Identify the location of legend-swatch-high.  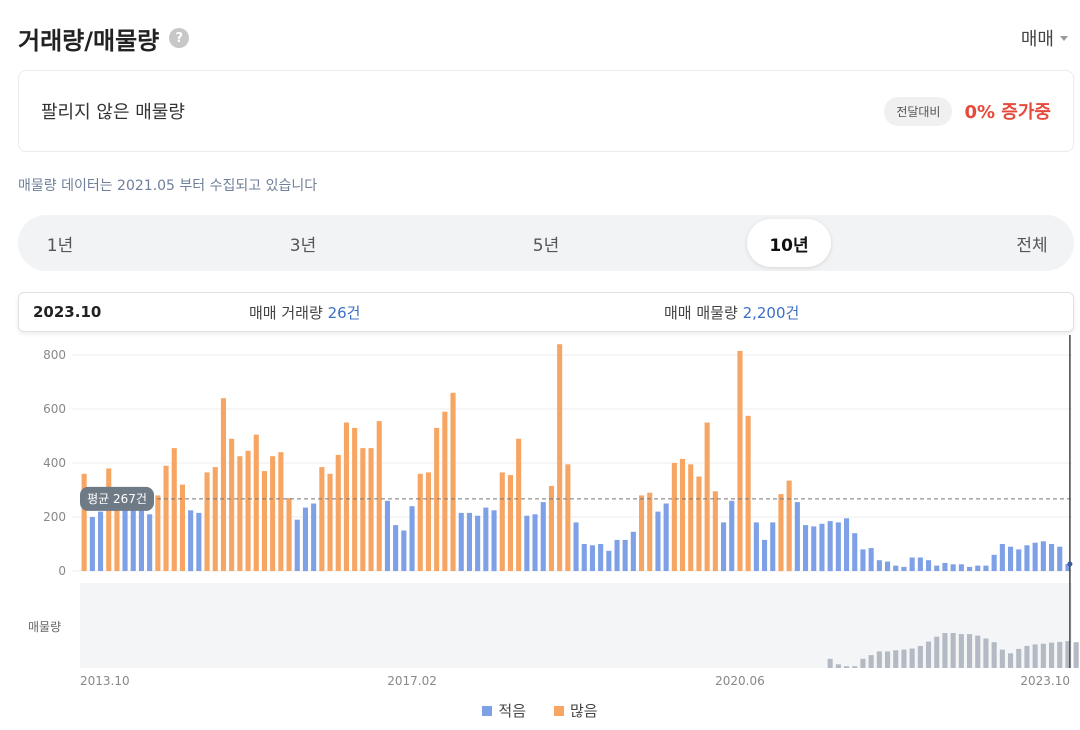
(559, 710).